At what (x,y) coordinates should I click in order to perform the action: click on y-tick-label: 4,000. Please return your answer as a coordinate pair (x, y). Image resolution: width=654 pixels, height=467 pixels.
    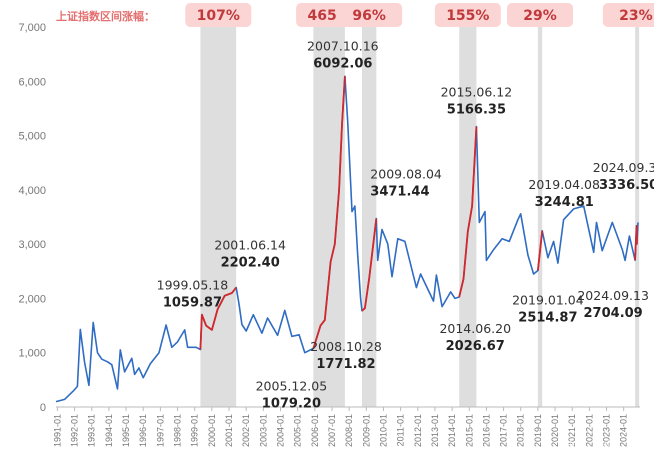
    Looking at the image, I should click on (32, 191).